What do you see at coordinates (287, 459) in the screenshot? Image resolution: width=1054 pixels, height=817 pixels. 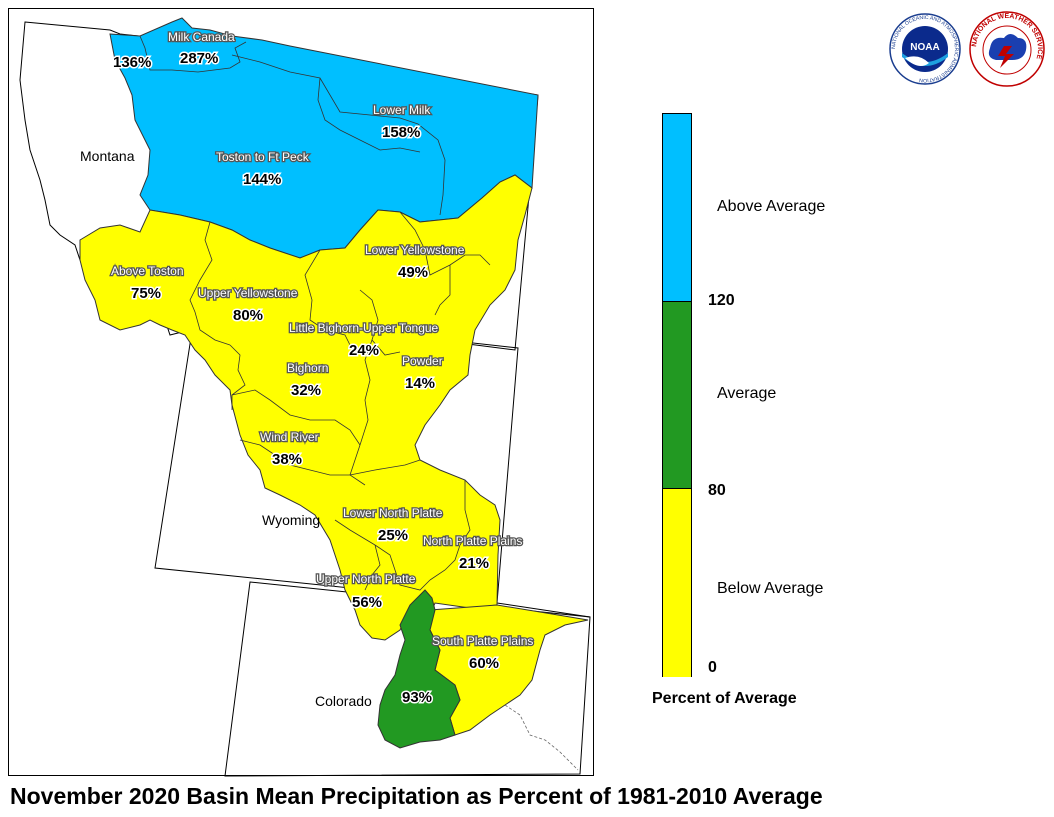 I see `basin-percent: 38%` at bounding box center [287, 459].